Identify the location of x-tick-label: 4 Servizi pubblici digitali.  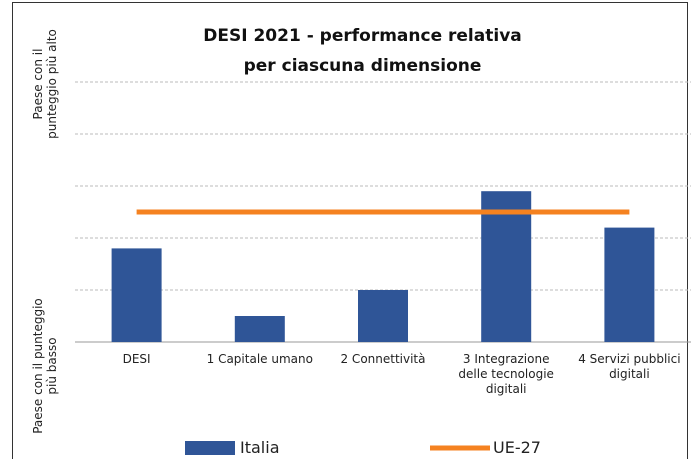
(629, 366).